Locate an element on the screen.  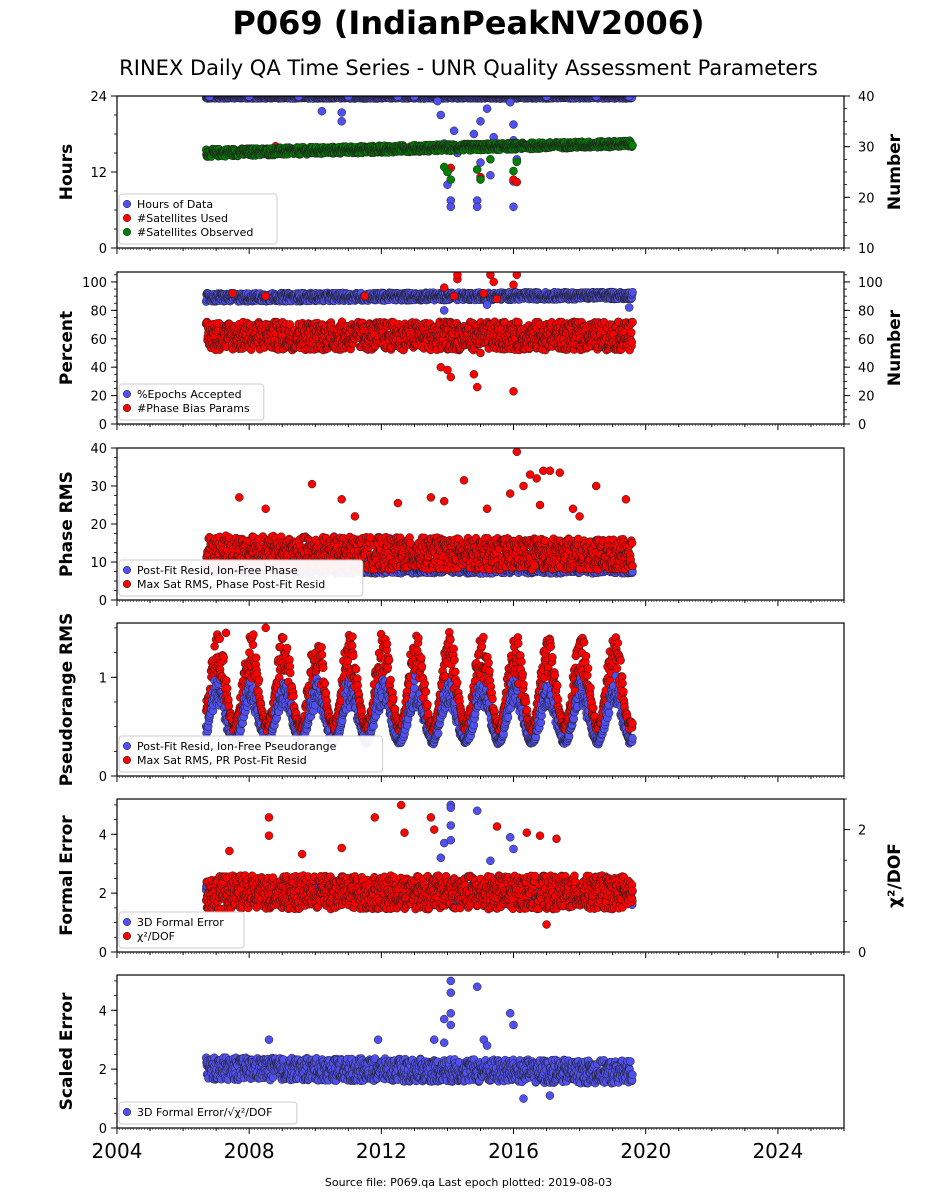
y2-tick-label: 80 is located at coordinates (866, 311).